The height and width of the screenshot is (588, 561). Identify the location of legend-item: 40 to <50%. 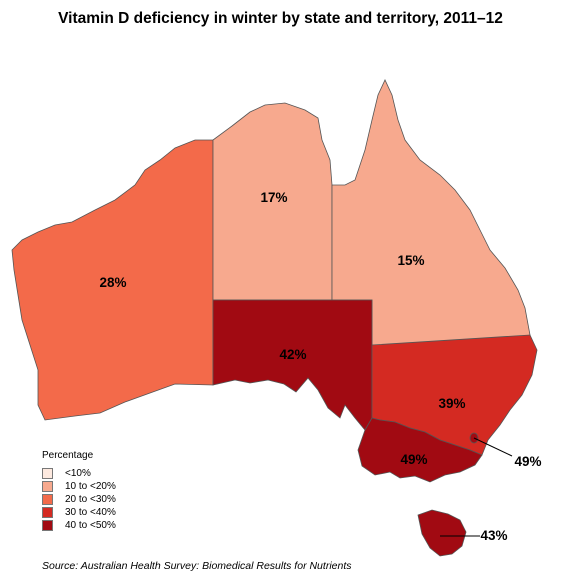
(79, 525).